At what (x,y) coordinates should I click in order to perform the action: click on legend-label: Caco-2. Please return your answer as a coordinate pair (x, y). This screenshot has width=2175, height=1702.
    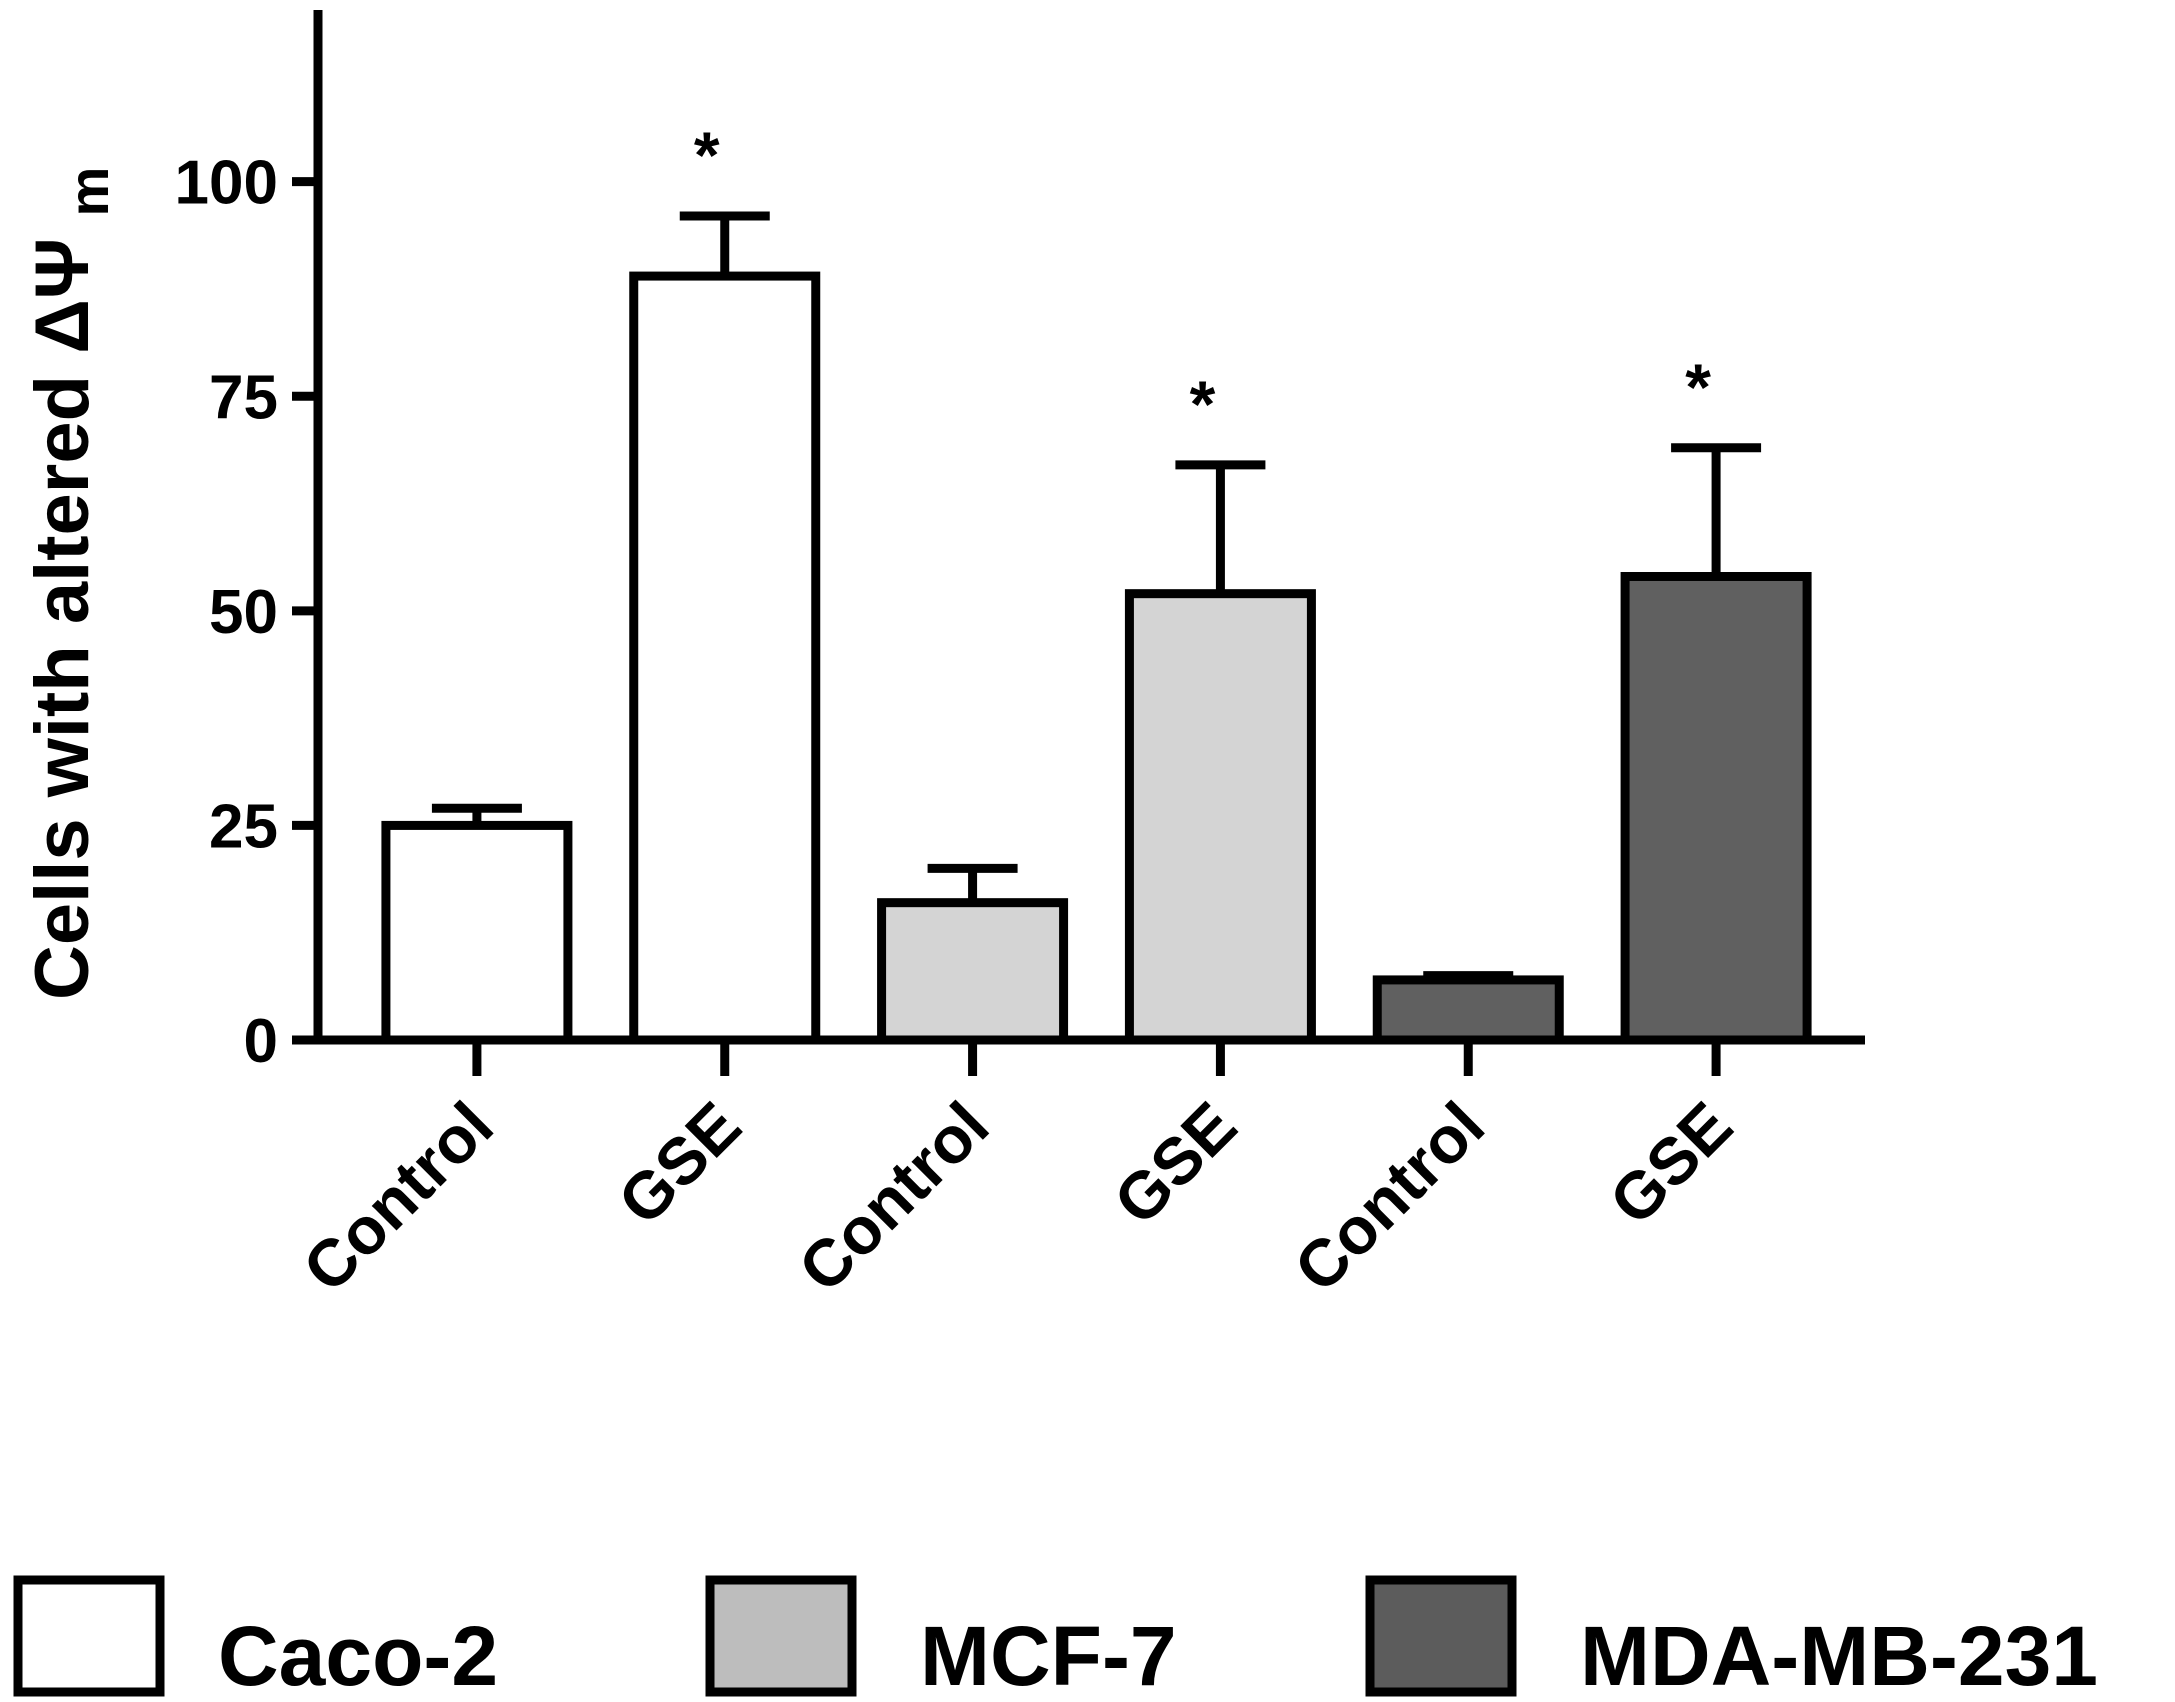
    Looking at the image, I should click on (358, 1655).